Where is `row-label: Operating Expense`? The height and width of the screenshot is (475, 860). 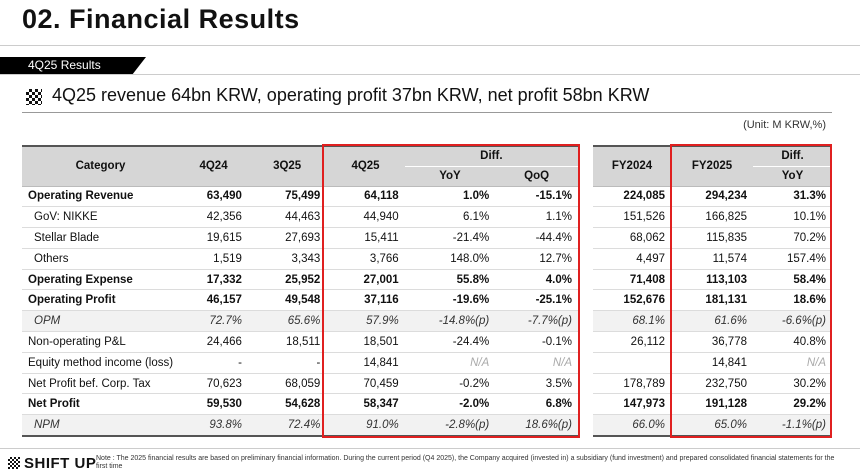
row-label: Operating Expense is located at coordinates (101, 280).